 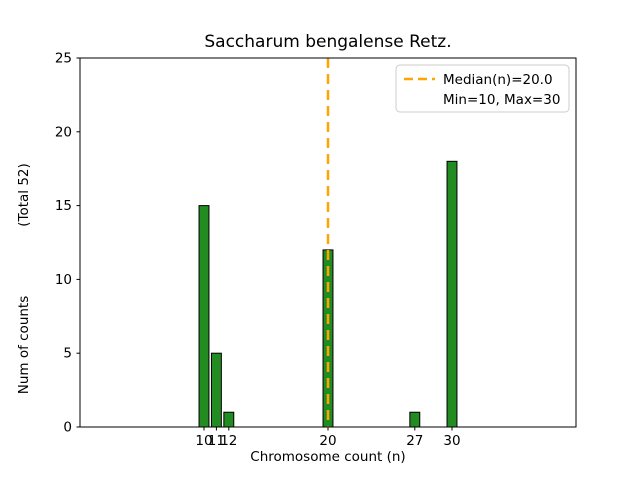 What do you see at coordinates (63, 132) in the screenshot?
I see `y-tick-label: 20` at bounding box center [63, 132].